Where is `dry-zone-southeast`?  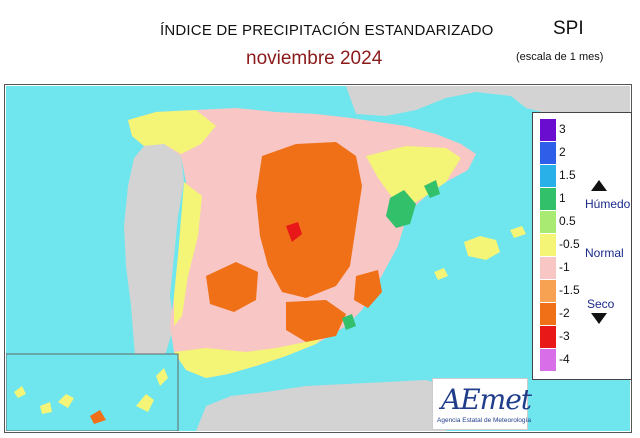 dry-zone-southeast is located at coordinates (368, 289).